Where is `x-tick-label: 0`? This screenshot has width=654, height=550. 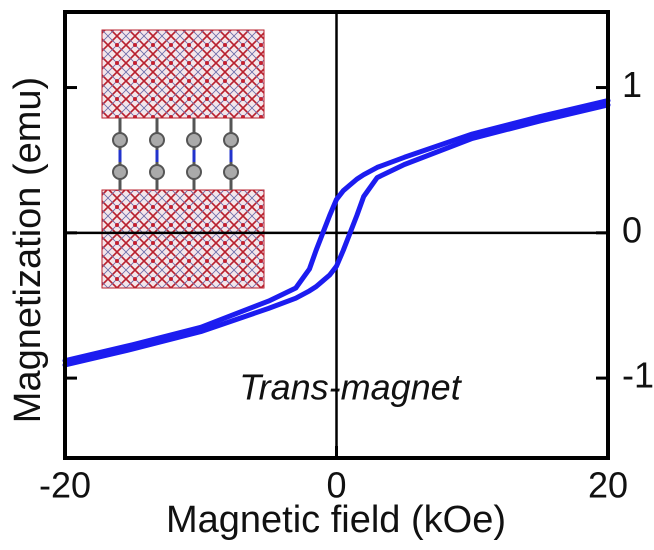
x-tick-label: 0 is located at coordinates (336, 485).